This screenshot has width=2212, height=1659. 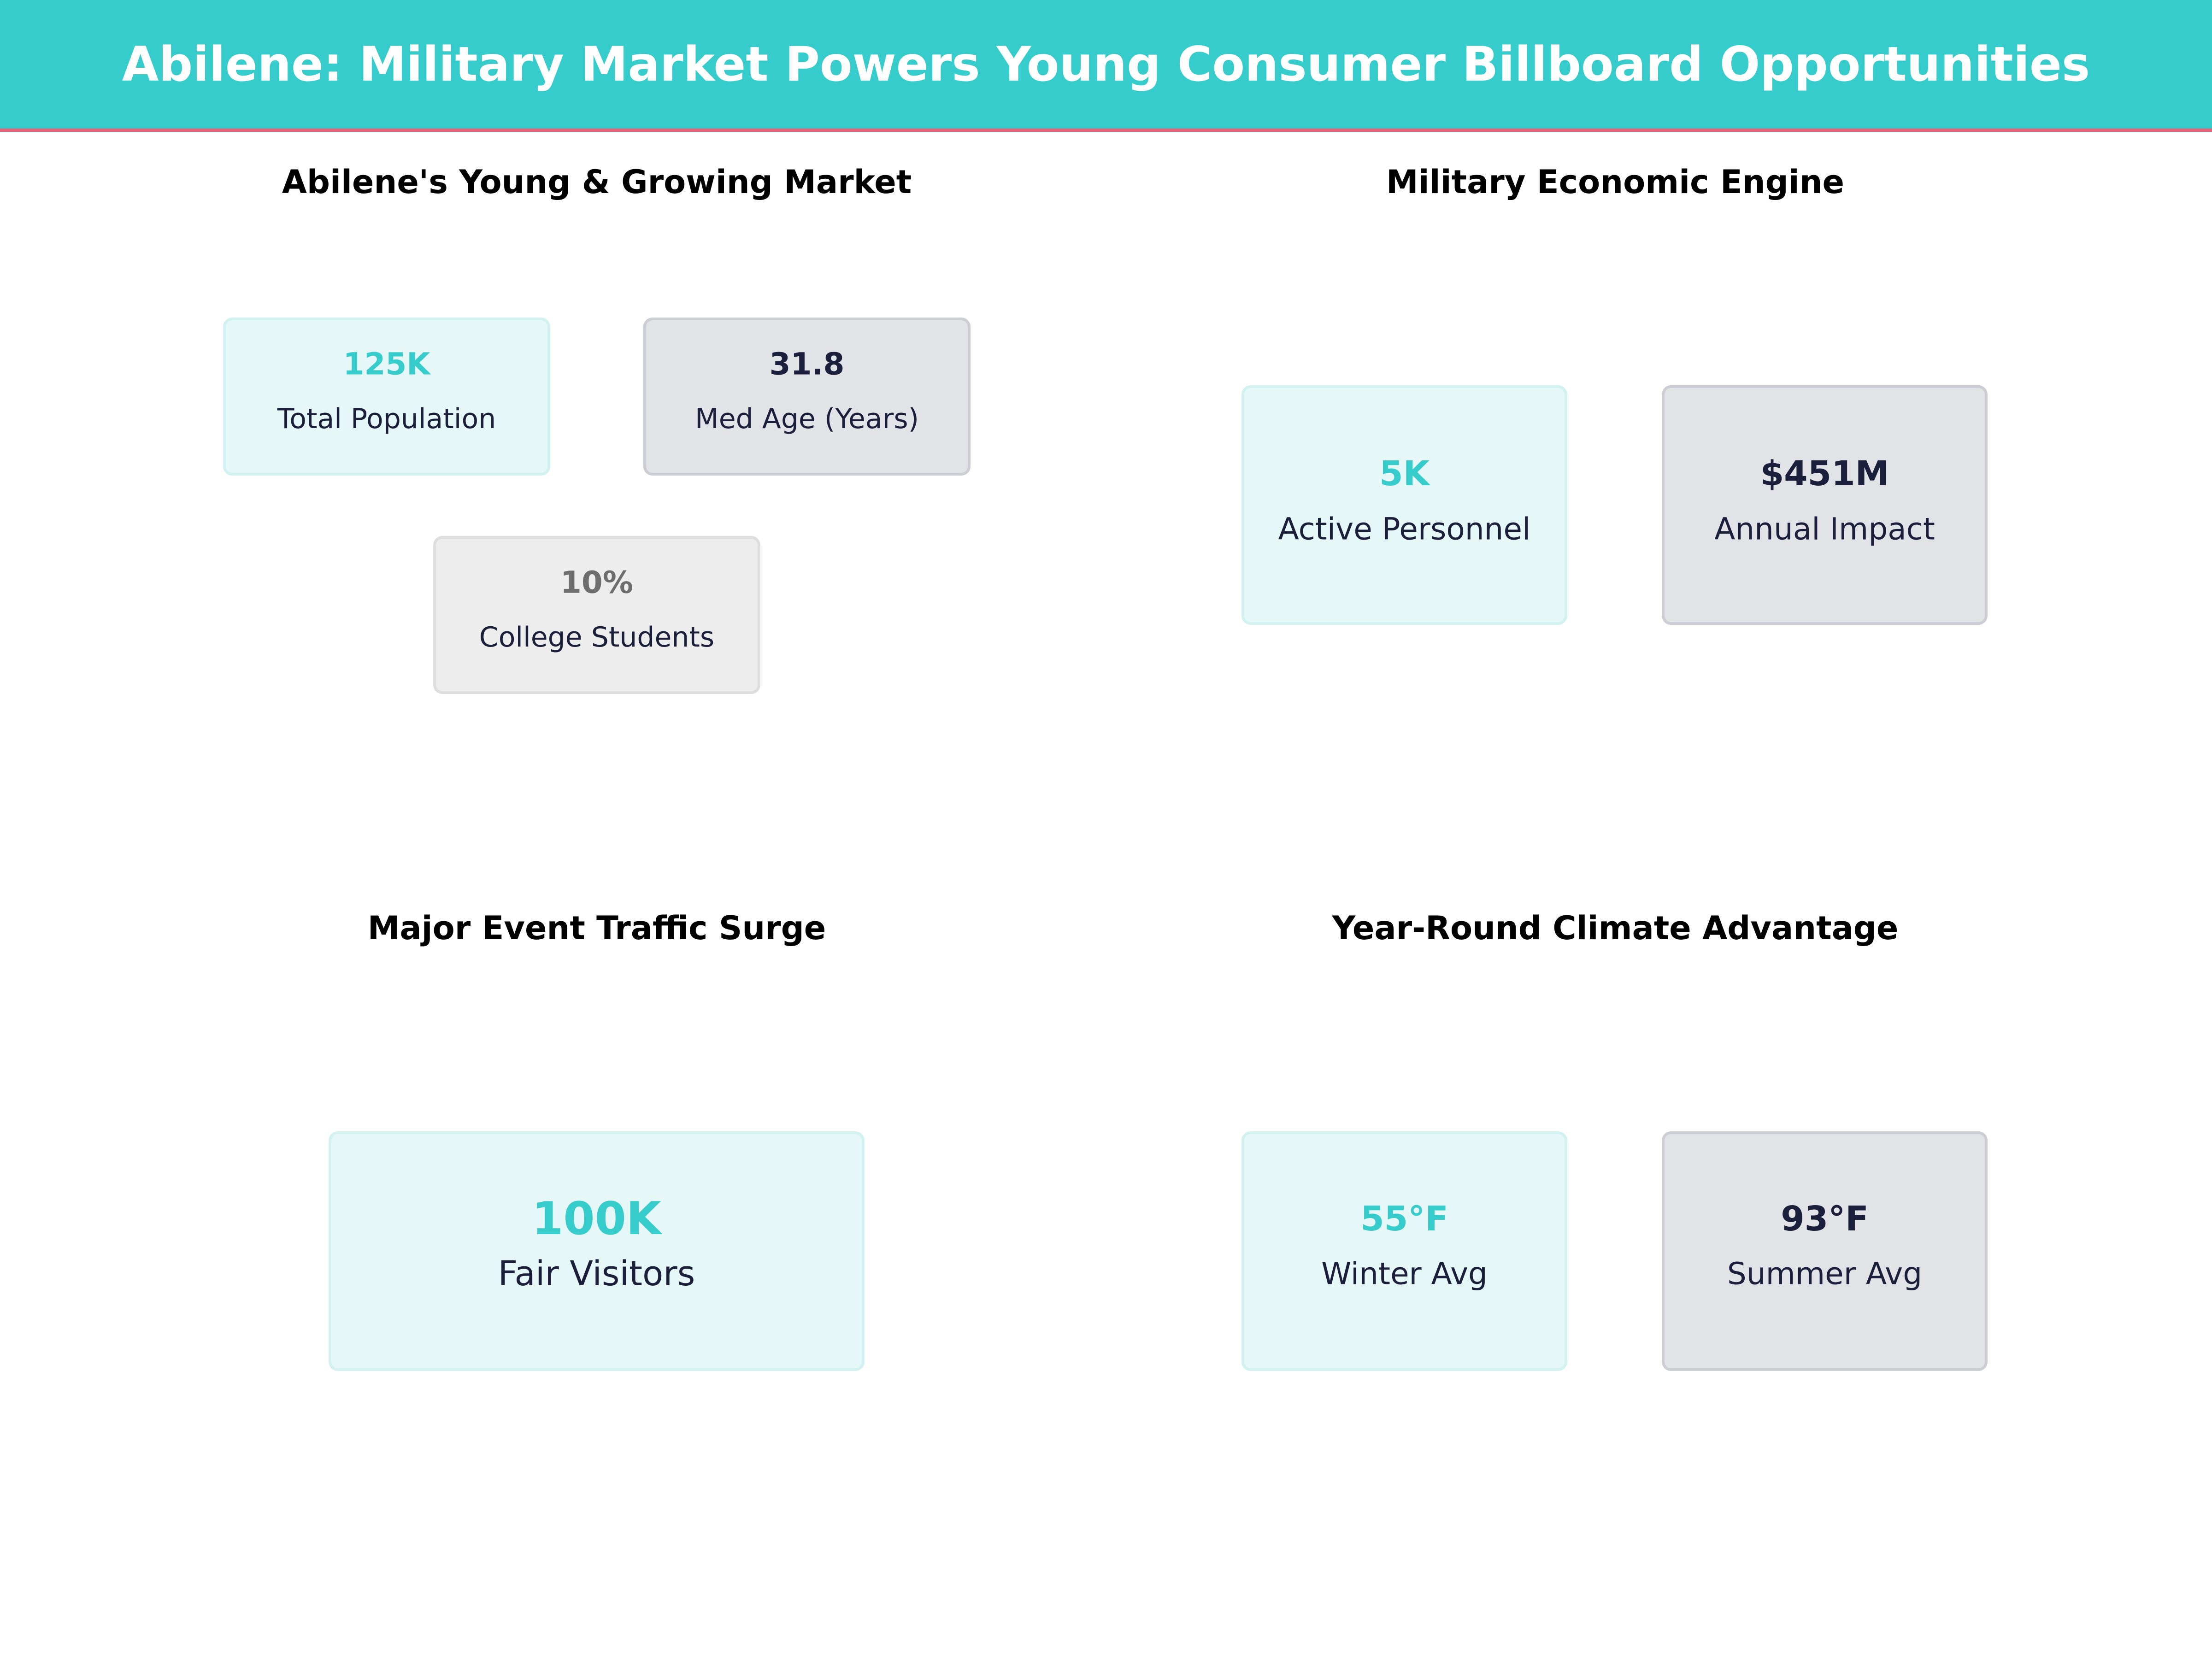 What do you see at coordinates (596, 1274) in the screenshot?
I see `stat-label: Fair Visitors` at bounding box center [596, 1274].